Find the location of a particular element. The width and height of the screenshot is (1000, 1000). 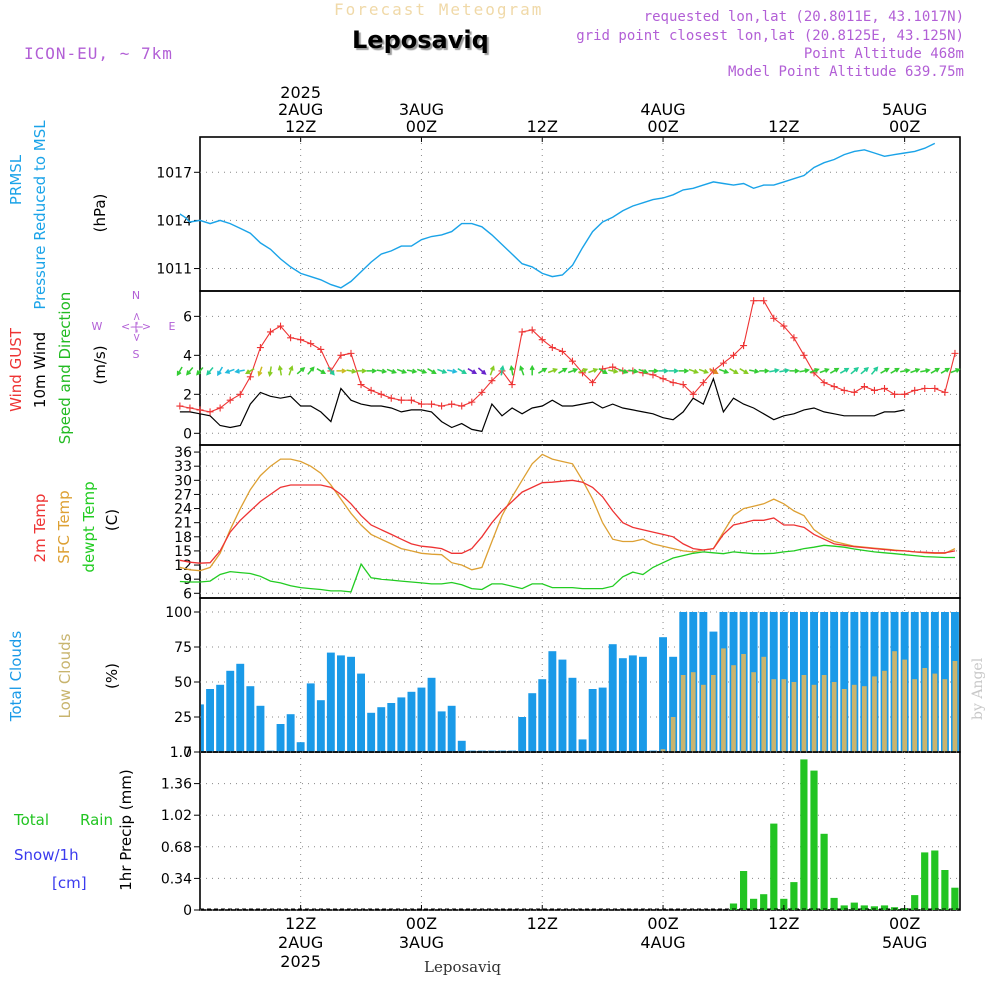

compass-n: N is located at coordinates (136, 295).